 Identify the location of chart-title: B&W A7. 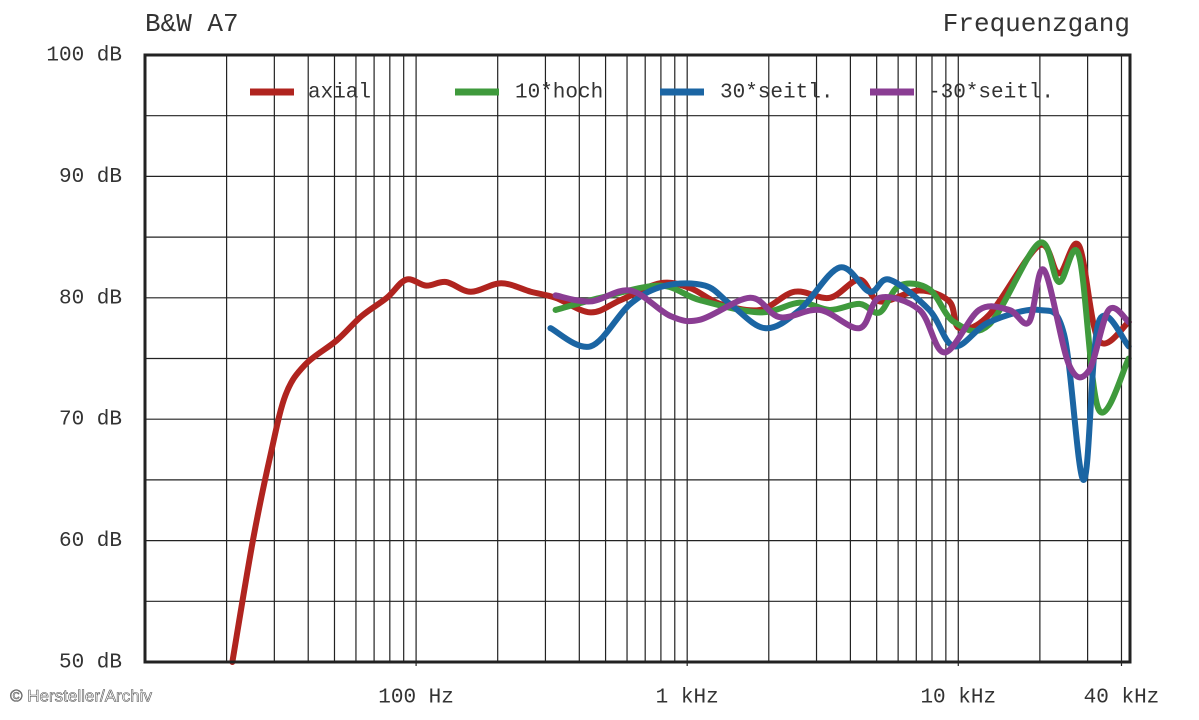
(192, 24).